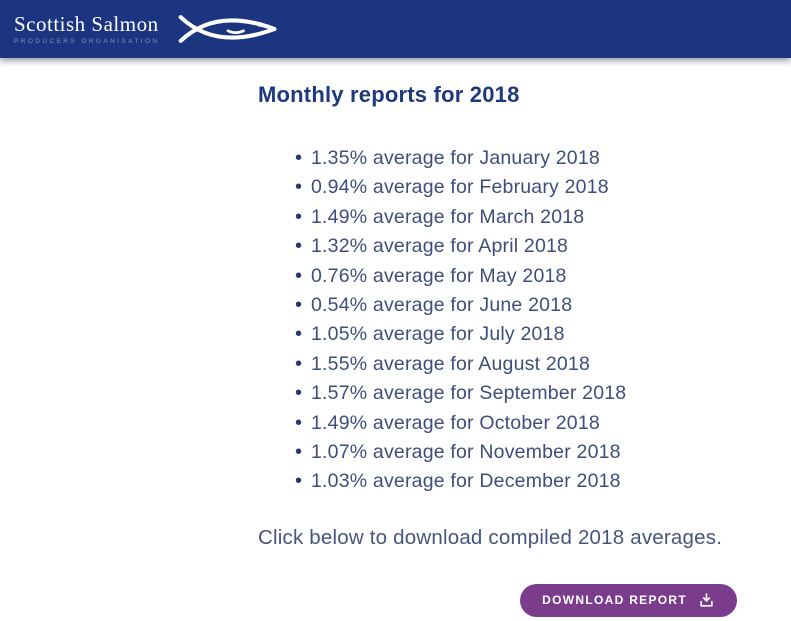 This screenshot has width=791, height=621. Describe the element at coordinates (442, 305) in the screenshot. I see `report-item-text: 0.54% average for June 2018` at that location.